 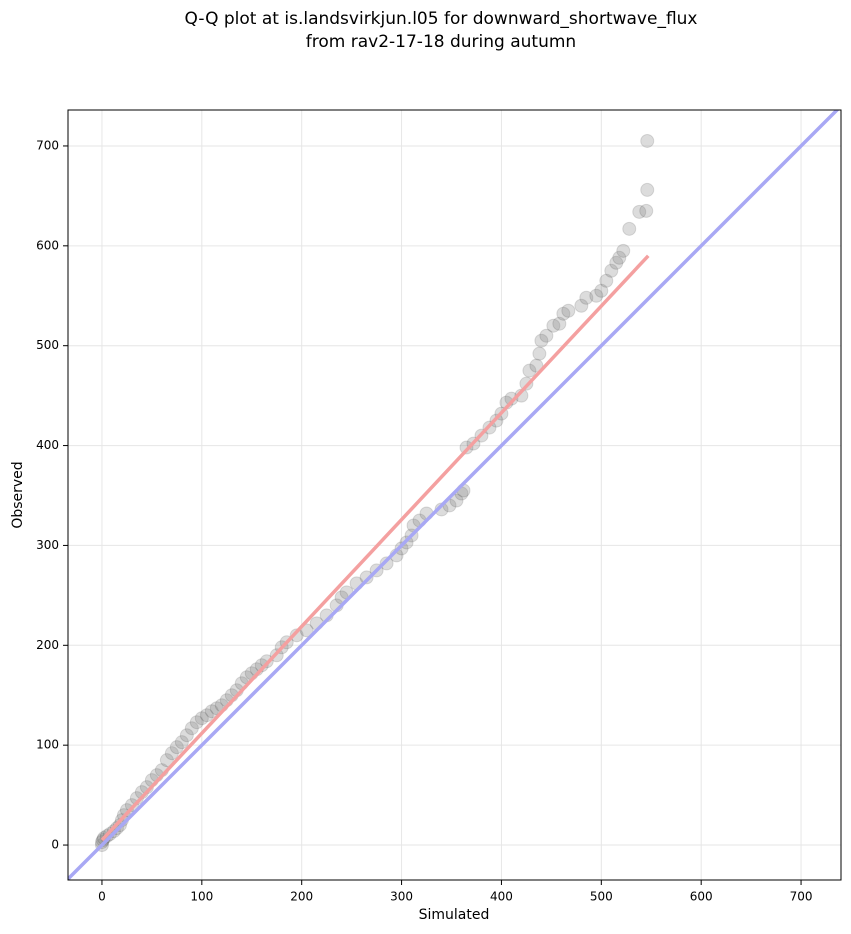 What do you see at coordinates (47, 445) in the screenshot?
I see `y-tick-label: 400` at bounding box center [47, 445].